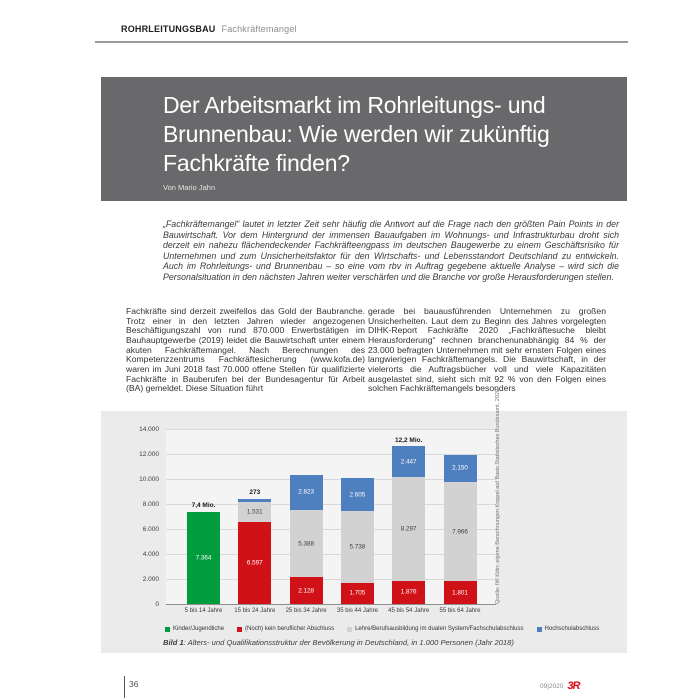  I want to click on bar-segment: 5.738, so click(357, 546).